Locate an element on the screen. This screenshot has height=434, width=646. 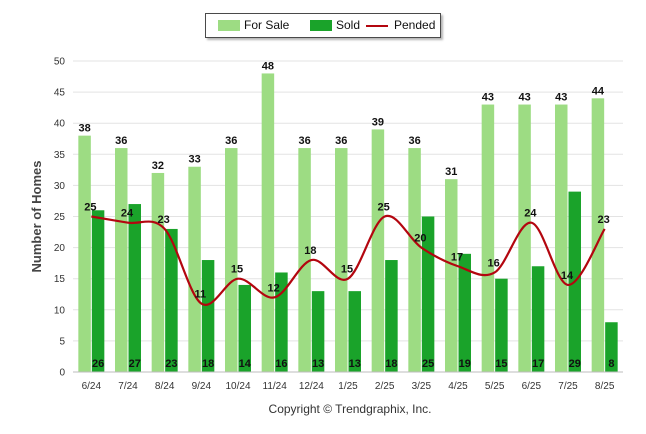
y-tick-label: 45 is located at coordinates (60, 93).